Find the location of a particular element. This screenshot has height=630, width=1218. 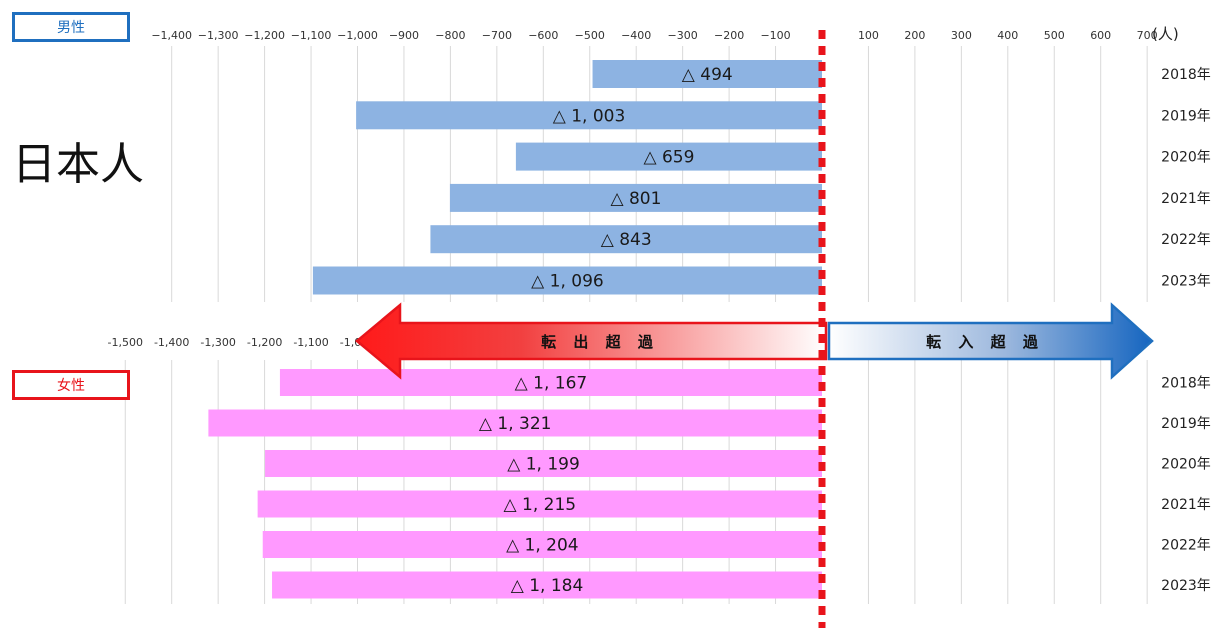

inflow-label: 転 入 超 過 is located at coordinates (985, 342).